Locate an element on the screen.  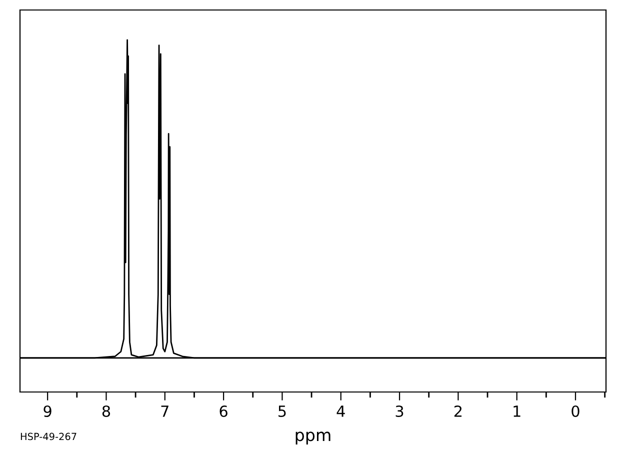
x-tick-label: 5 is located at coordinates (282, 412).